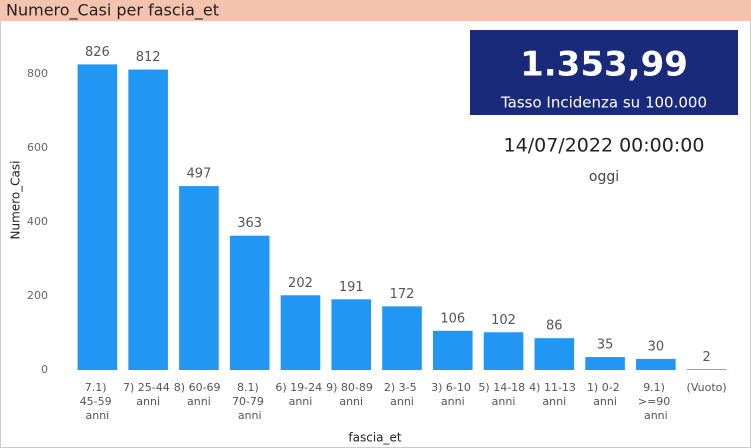  What do you see at coordinates (37, 221) in the screenshot?
I see `y-tick-label: 400` at bounding box center [37, 221].